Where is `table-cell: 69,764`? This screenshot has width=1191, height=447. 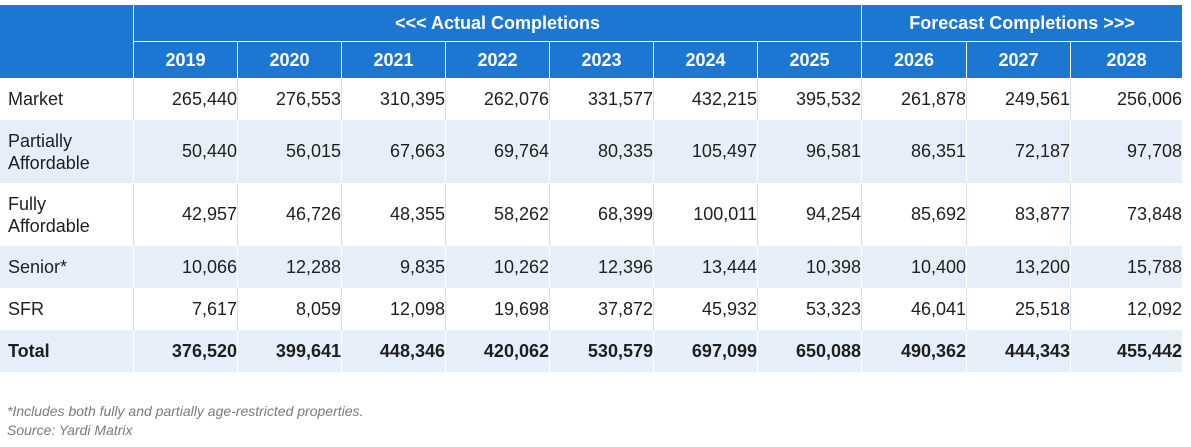 table-cell: 69,764 is located at coordinates (498, 151).